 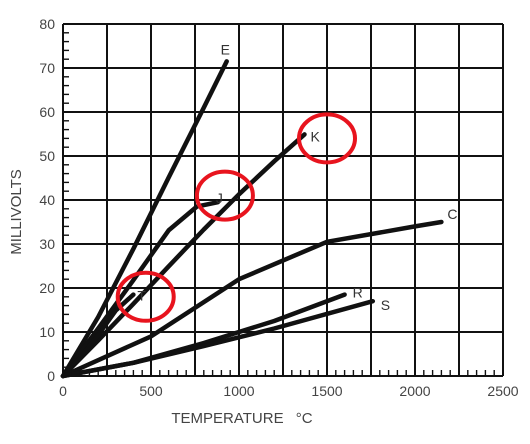 I want to click on x-tick-label: 2500, so click(x=502, y=391).